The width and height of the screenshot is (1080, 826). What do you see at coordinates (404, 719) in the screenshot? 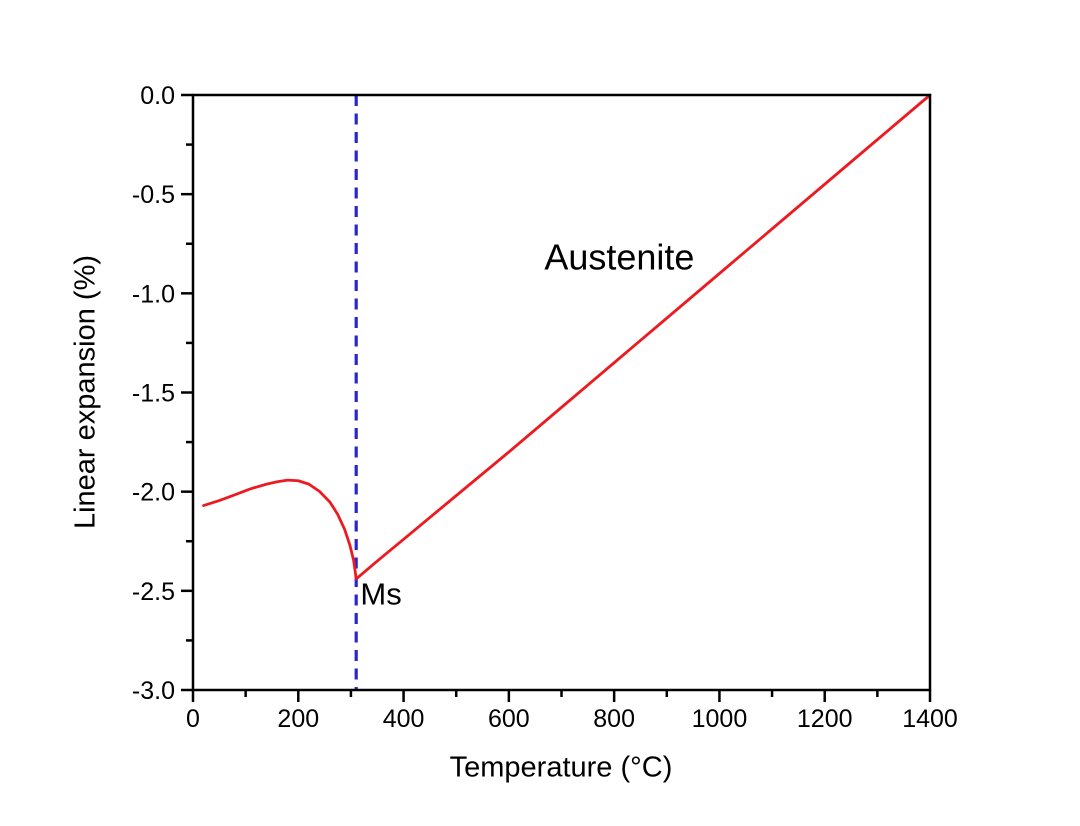
I see `x-tick-label: 400` at bounding box center [404, 719].